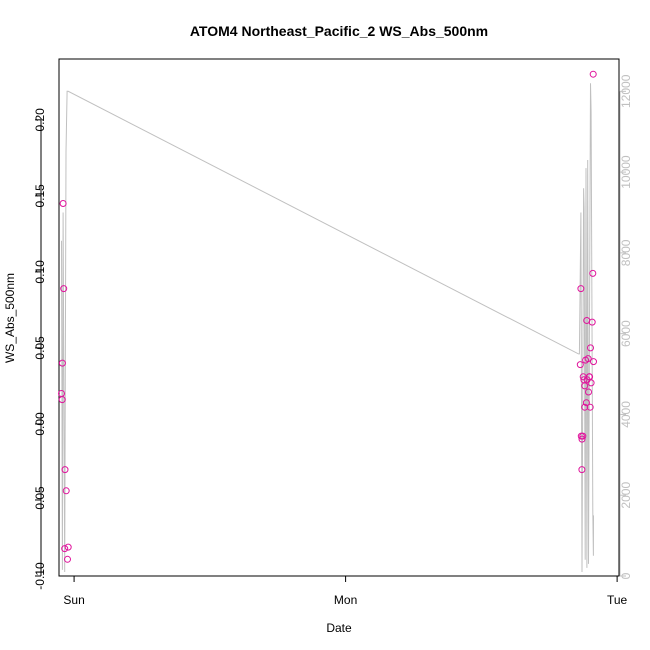 Image resolution: width=650 pixels, height=650 pixels. I want to click on y-right-tick-label: 2000, so click(626, 495).